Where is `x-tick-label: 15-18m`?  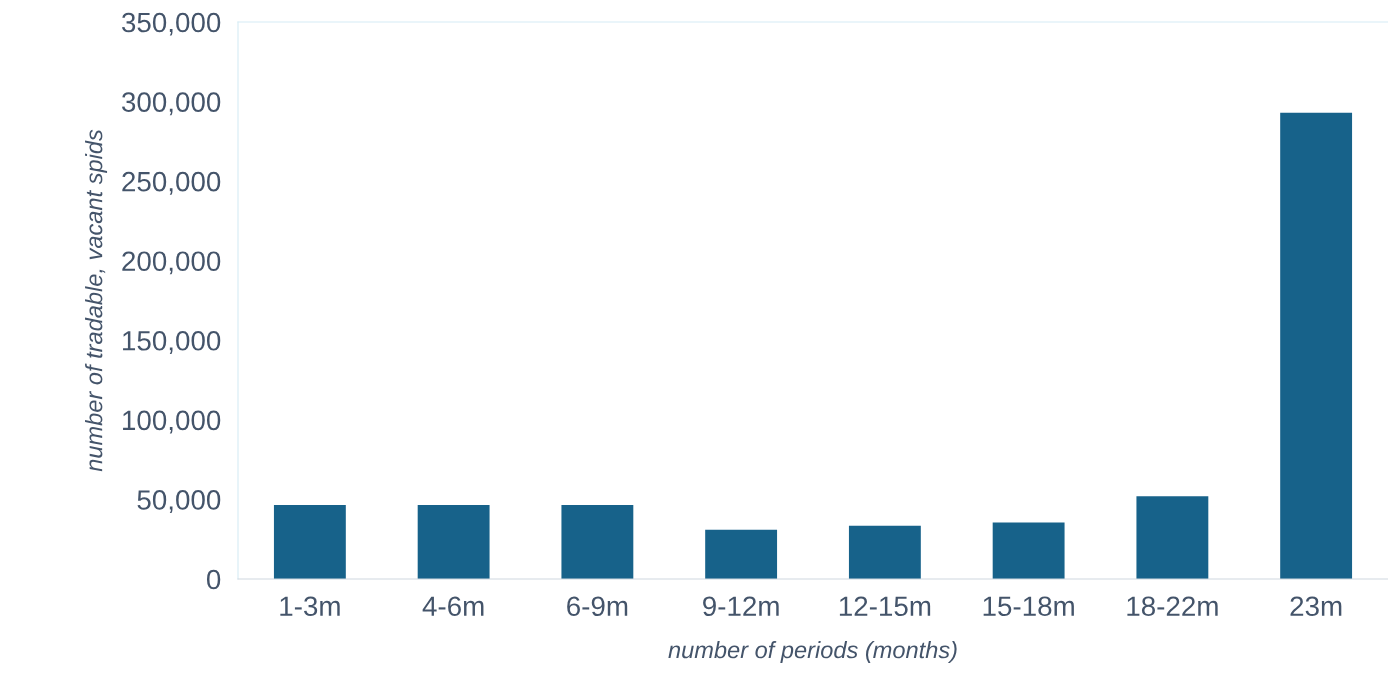 x-tick-label: 15-18m is located at coordinates (1028, 606).